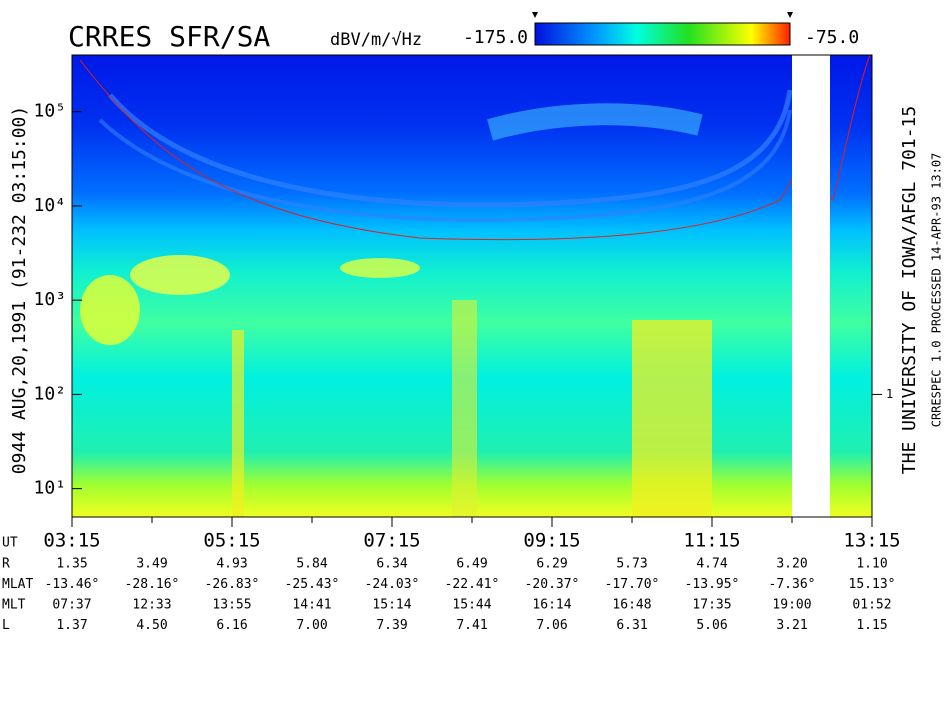 The width and height of the screenshot is (945, 720). What do you see at coordinates (632, 584) in the screenshot?
I see `ephemeris-cell: -17.70°` at bounding box center [632, 584].